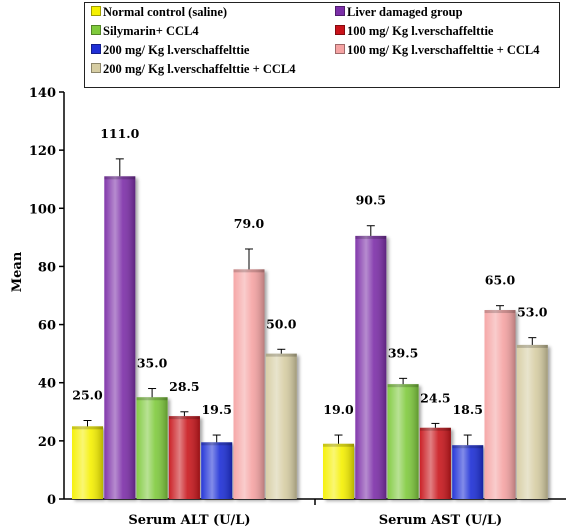 The width and height of the screenshot is (567, 531). What do you see at coordinates (87, 395) in the screenshot?
I see `data-label: 25.0` at bounding box center [87, 395].